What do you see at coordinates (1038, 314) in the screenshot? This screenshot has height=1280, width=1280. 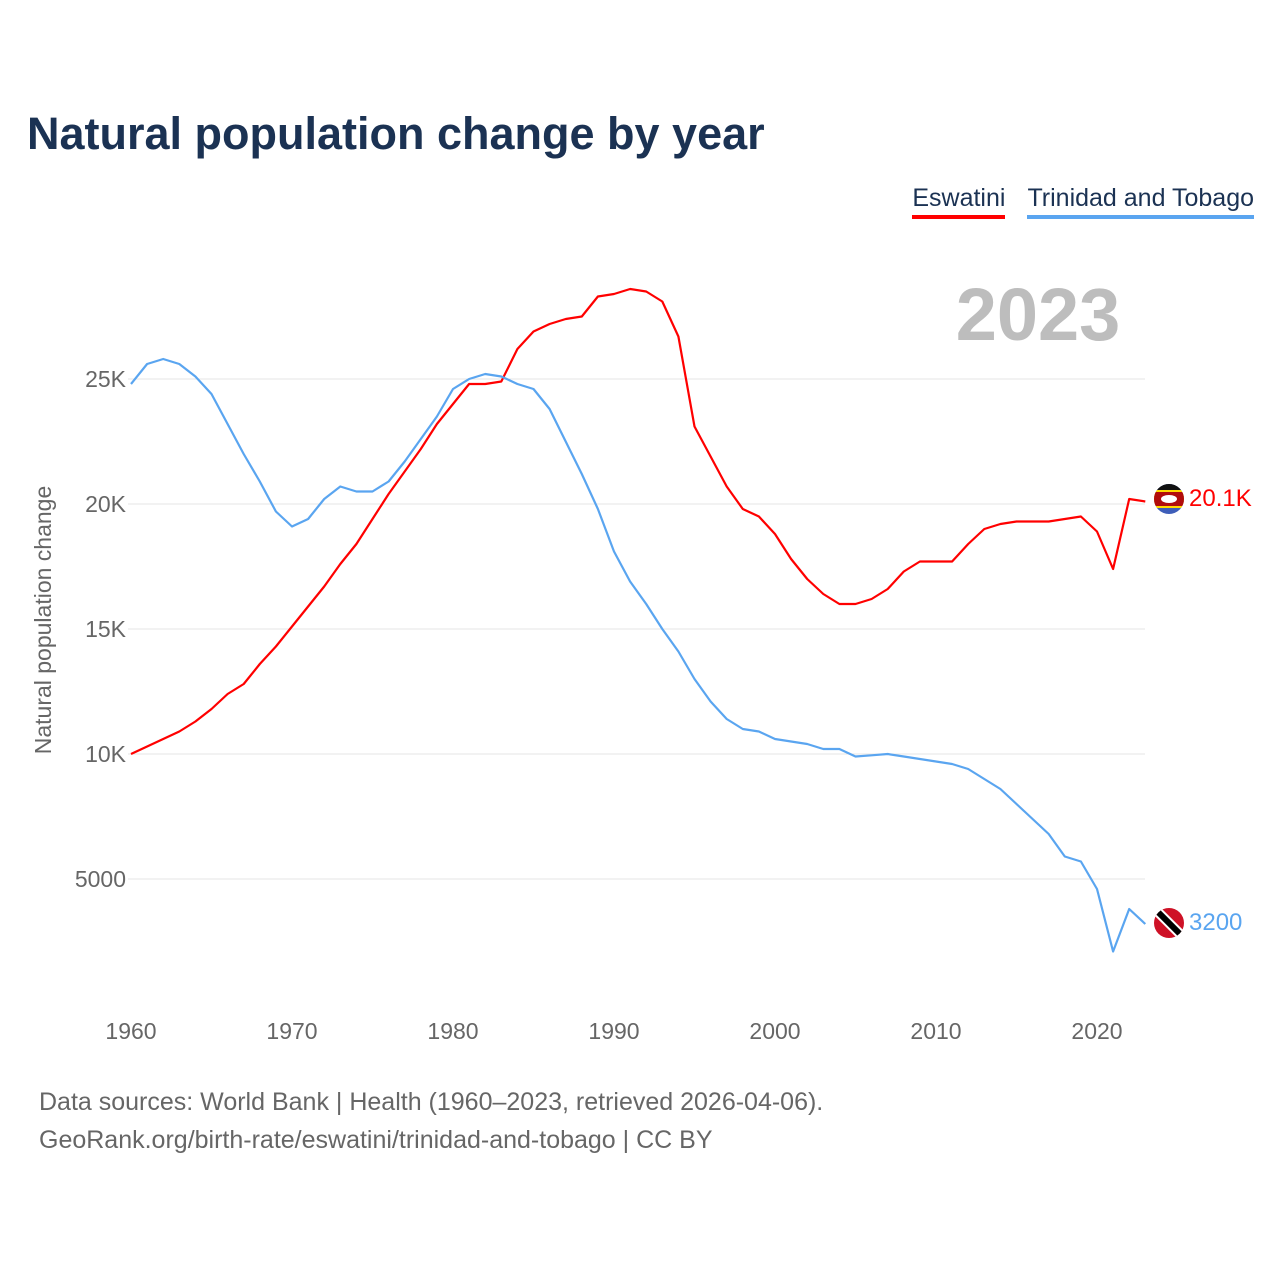 I see `year-display: 2023` at bounding box center [1038, 314].